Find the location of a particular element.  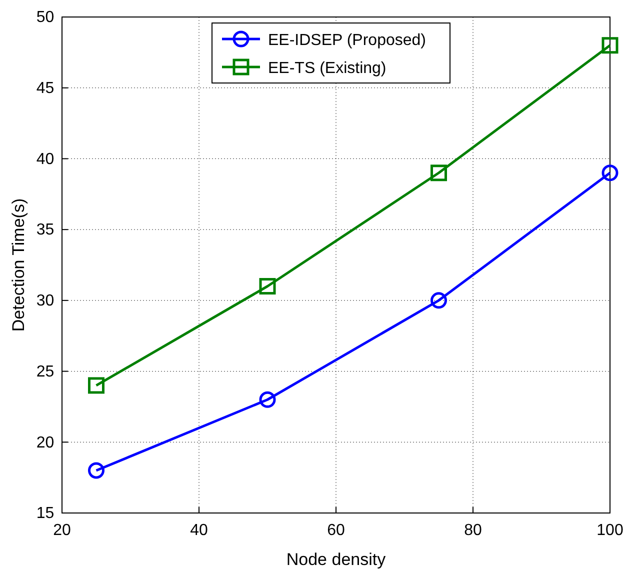

y-tick-label: 25 is located at coordinates (45, 371).